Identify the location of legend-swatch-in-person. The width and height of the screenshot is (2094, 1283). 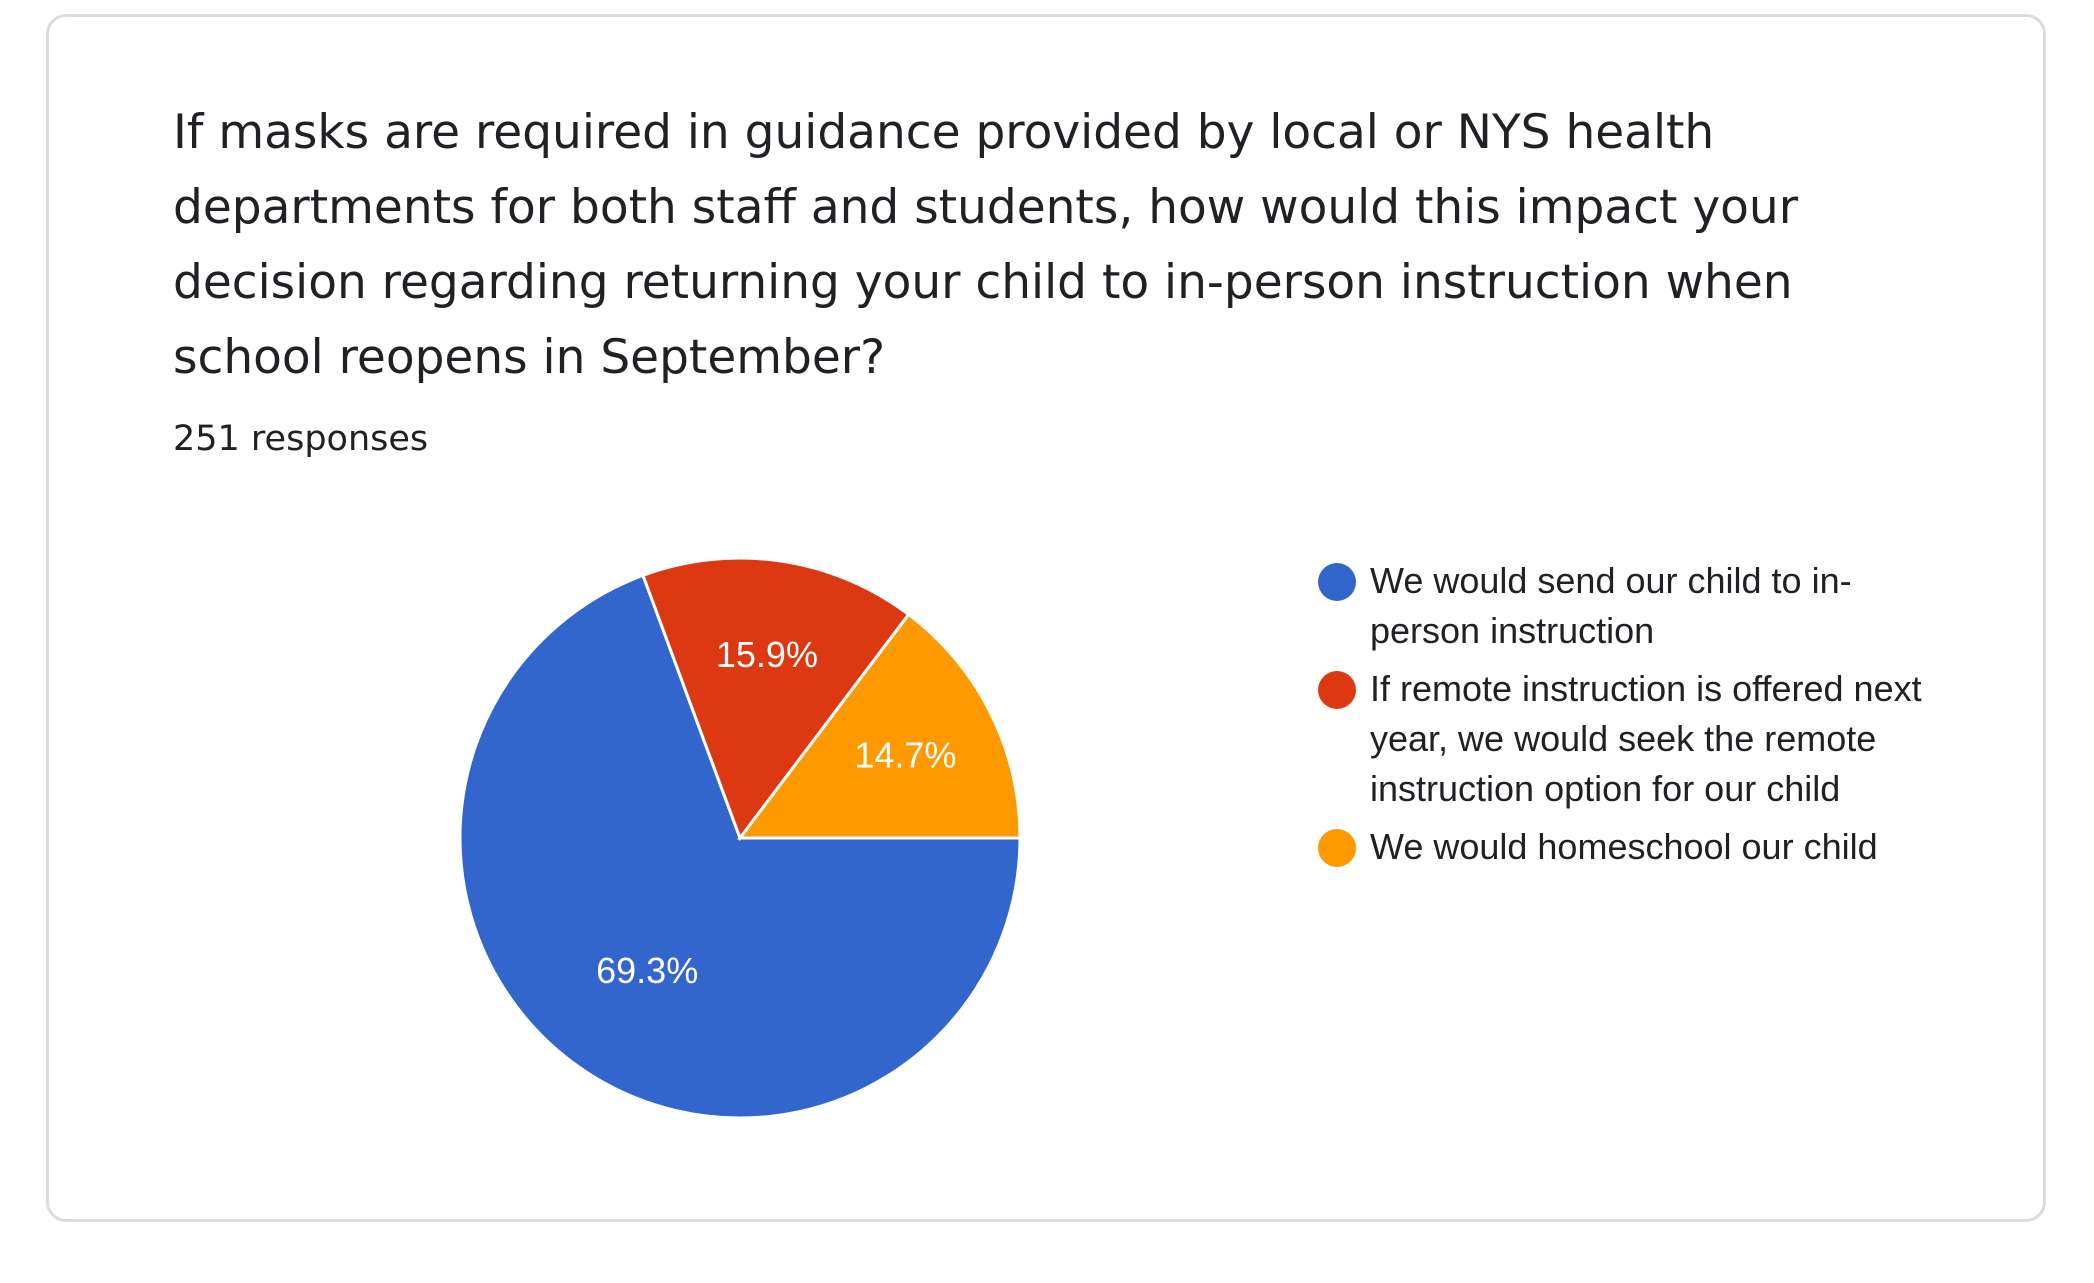
(1337, 582).